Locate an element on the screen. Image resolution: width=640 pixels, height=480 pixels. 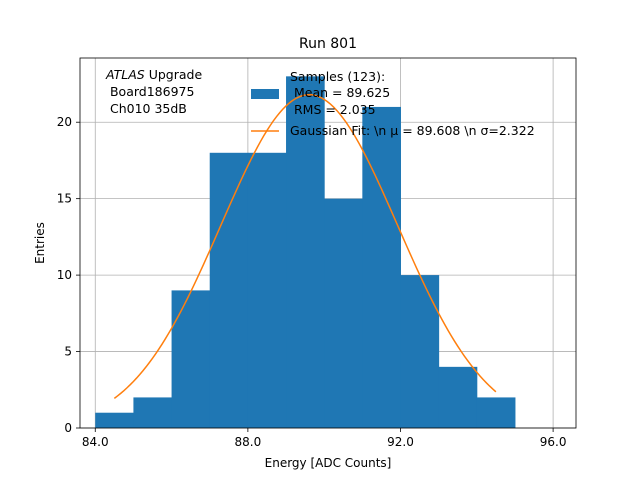
atlas-annotation-line2: Board186975 is located at coordinates (150, 91).